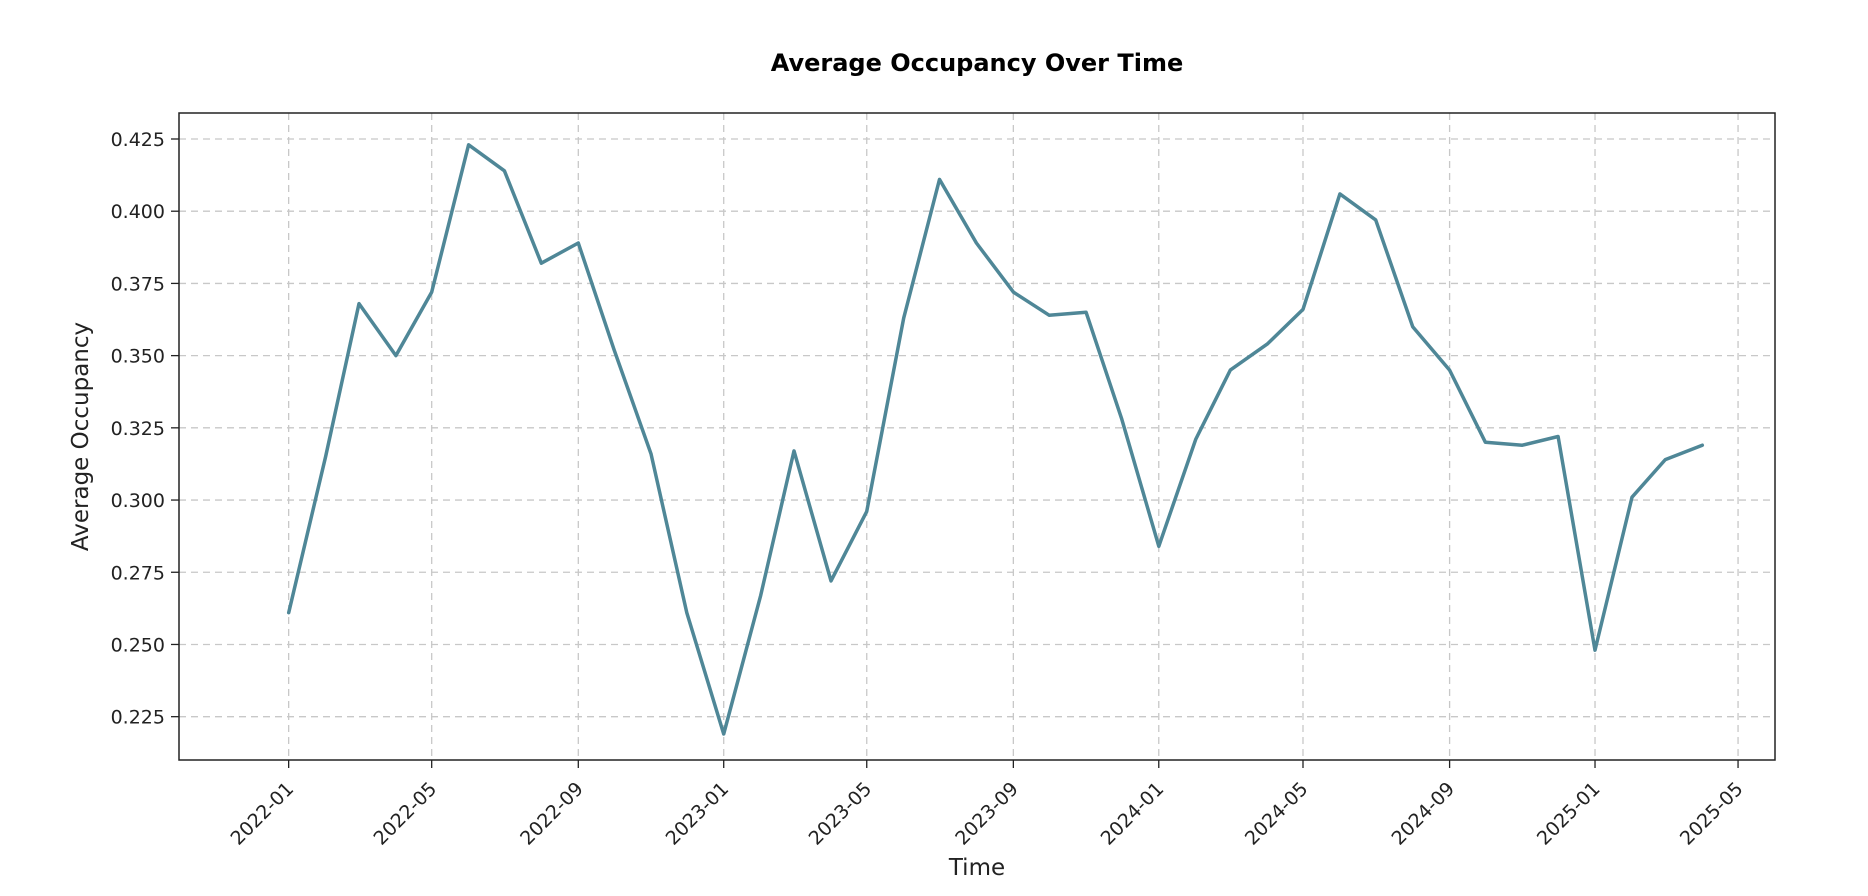  I want to click on y-tick-label: 0.425, so click(138, 140).